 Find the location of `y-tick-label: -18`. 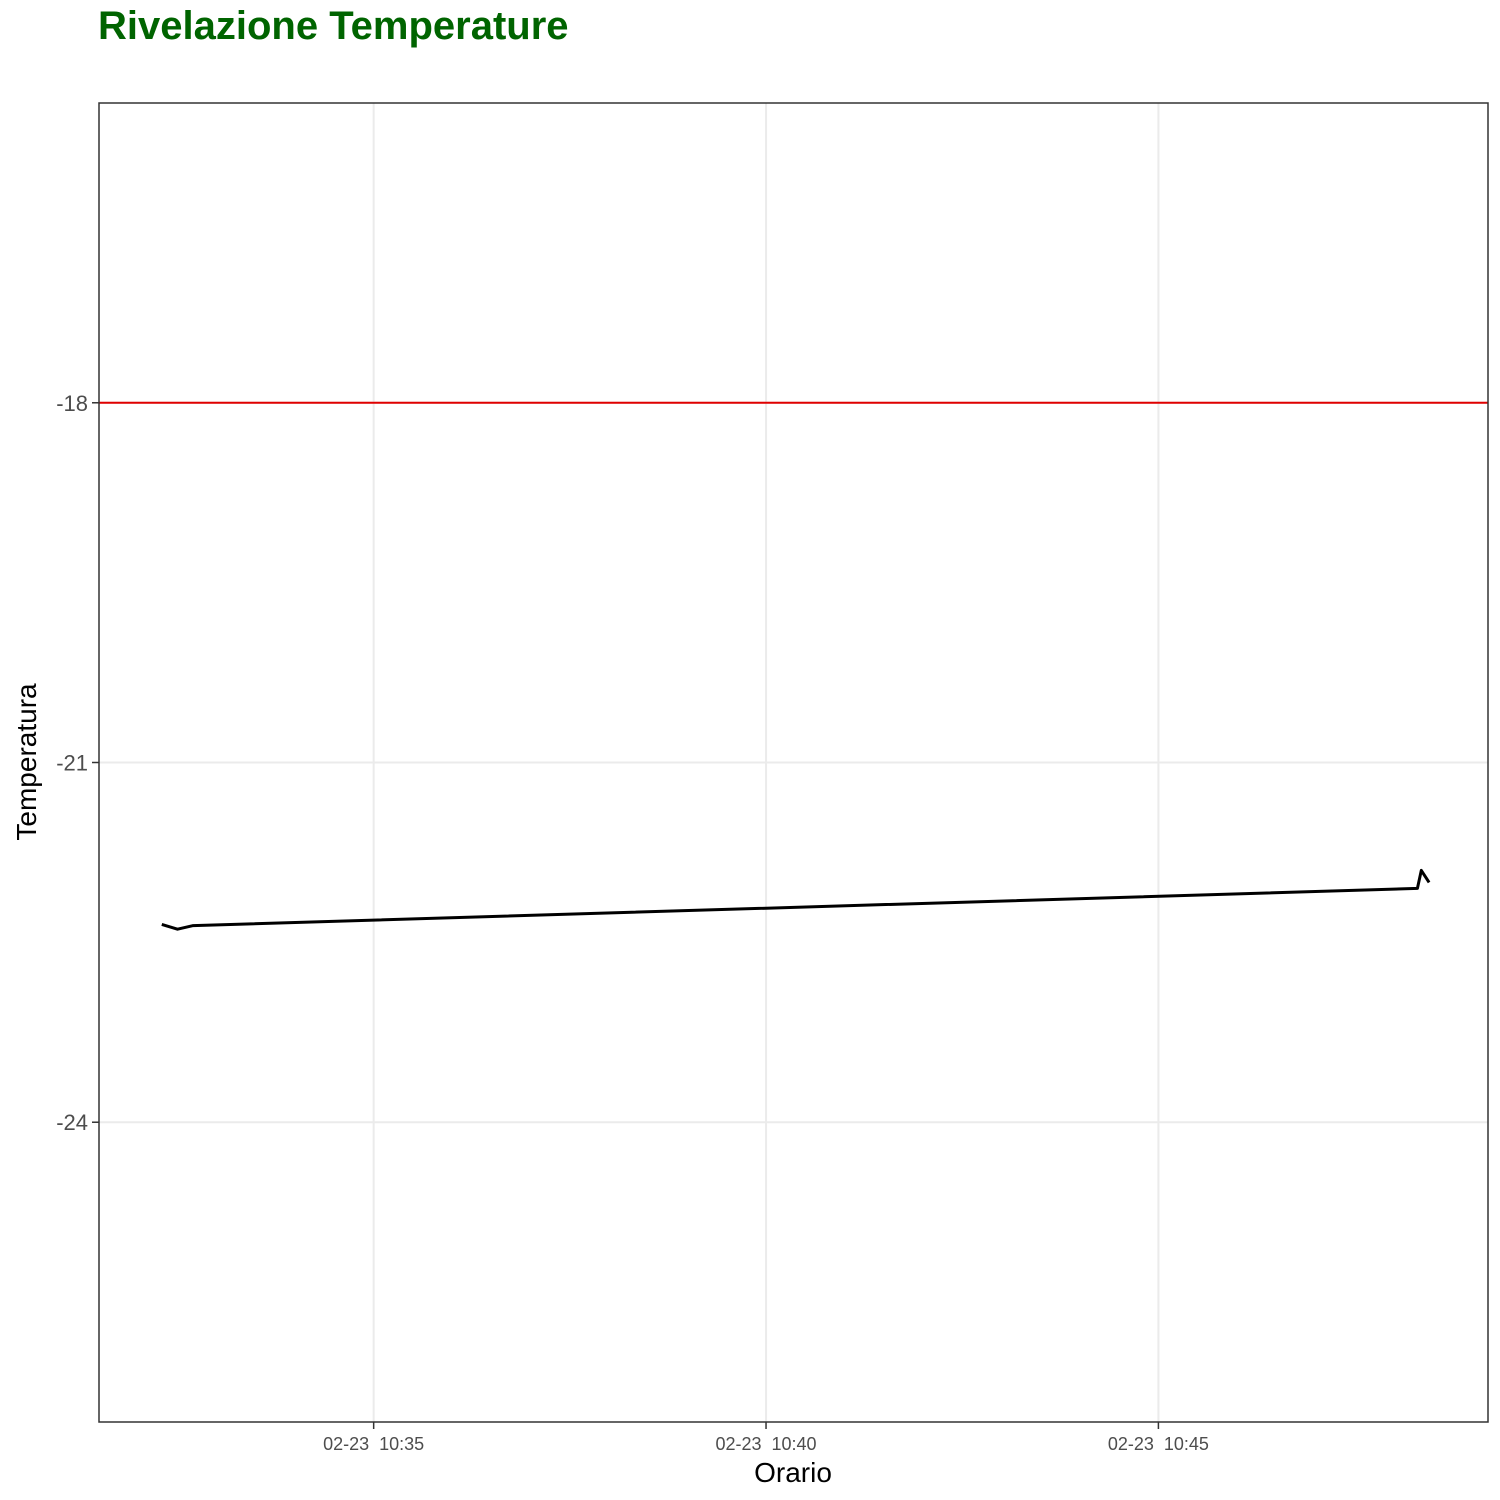

y-tick-label: -18 is located at coordinates (72, 403).